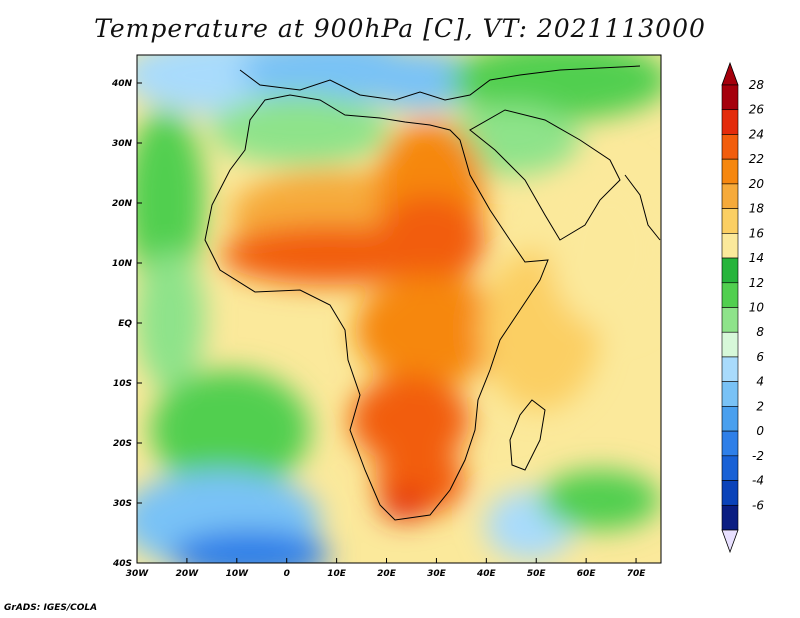 This screenshot has width=800, height=618. What do you see at coordinates (51, 608) in the screenshot?
I see `grads-credit: GrADS: IGES/COLA` at bounding box center [51, 608].